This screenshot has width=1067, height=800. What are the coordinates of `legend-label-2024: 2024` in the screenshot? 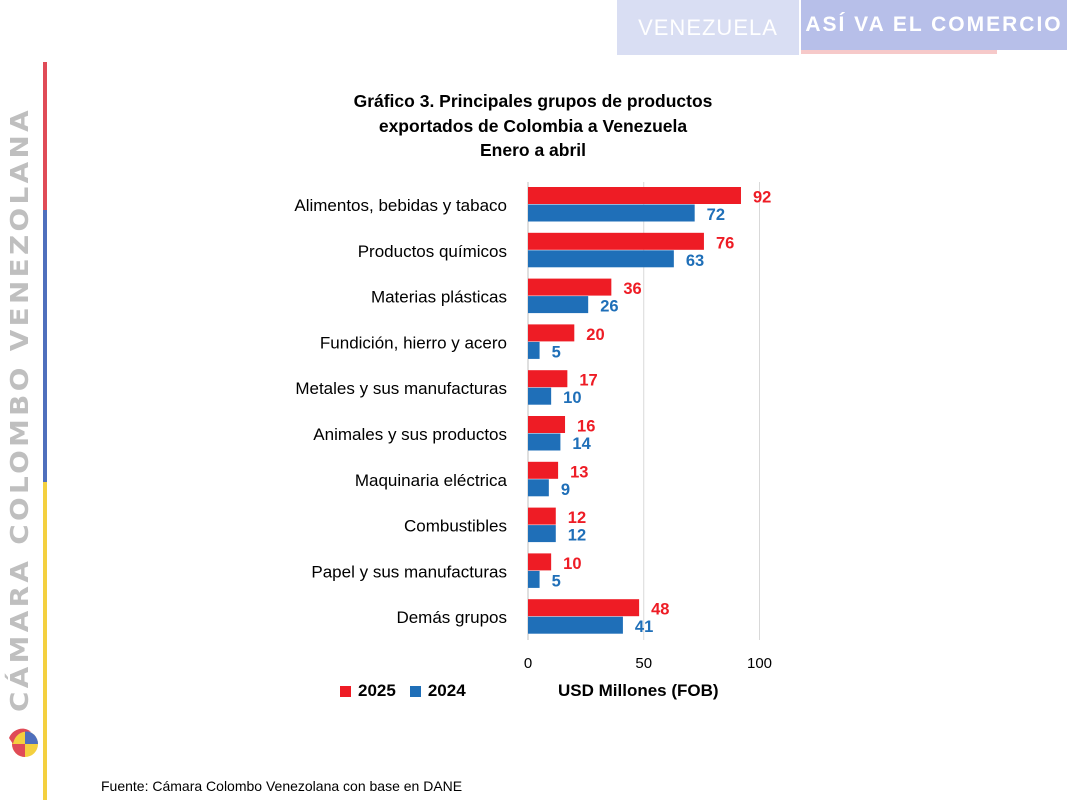 It's located at (446, 690).